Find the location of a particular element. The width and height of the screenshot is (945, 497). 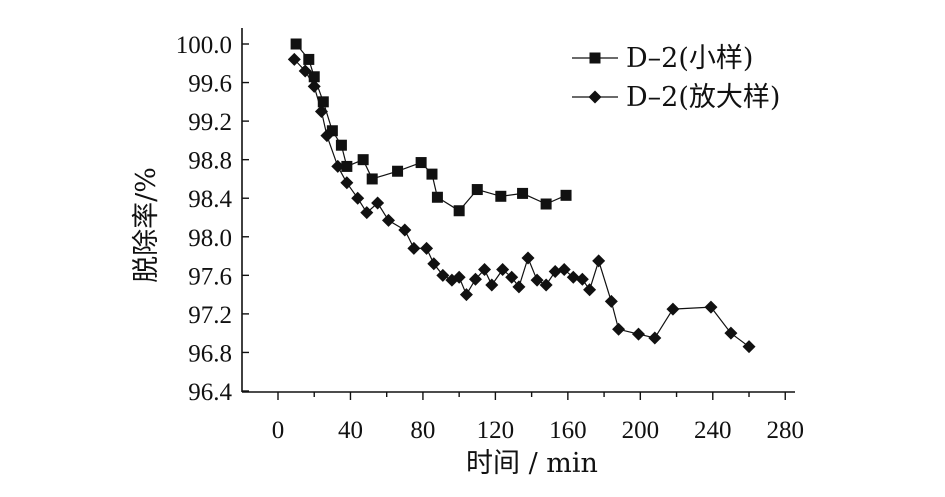

y-axis-title: 脱除率/% is located at coordinates (146, 225).